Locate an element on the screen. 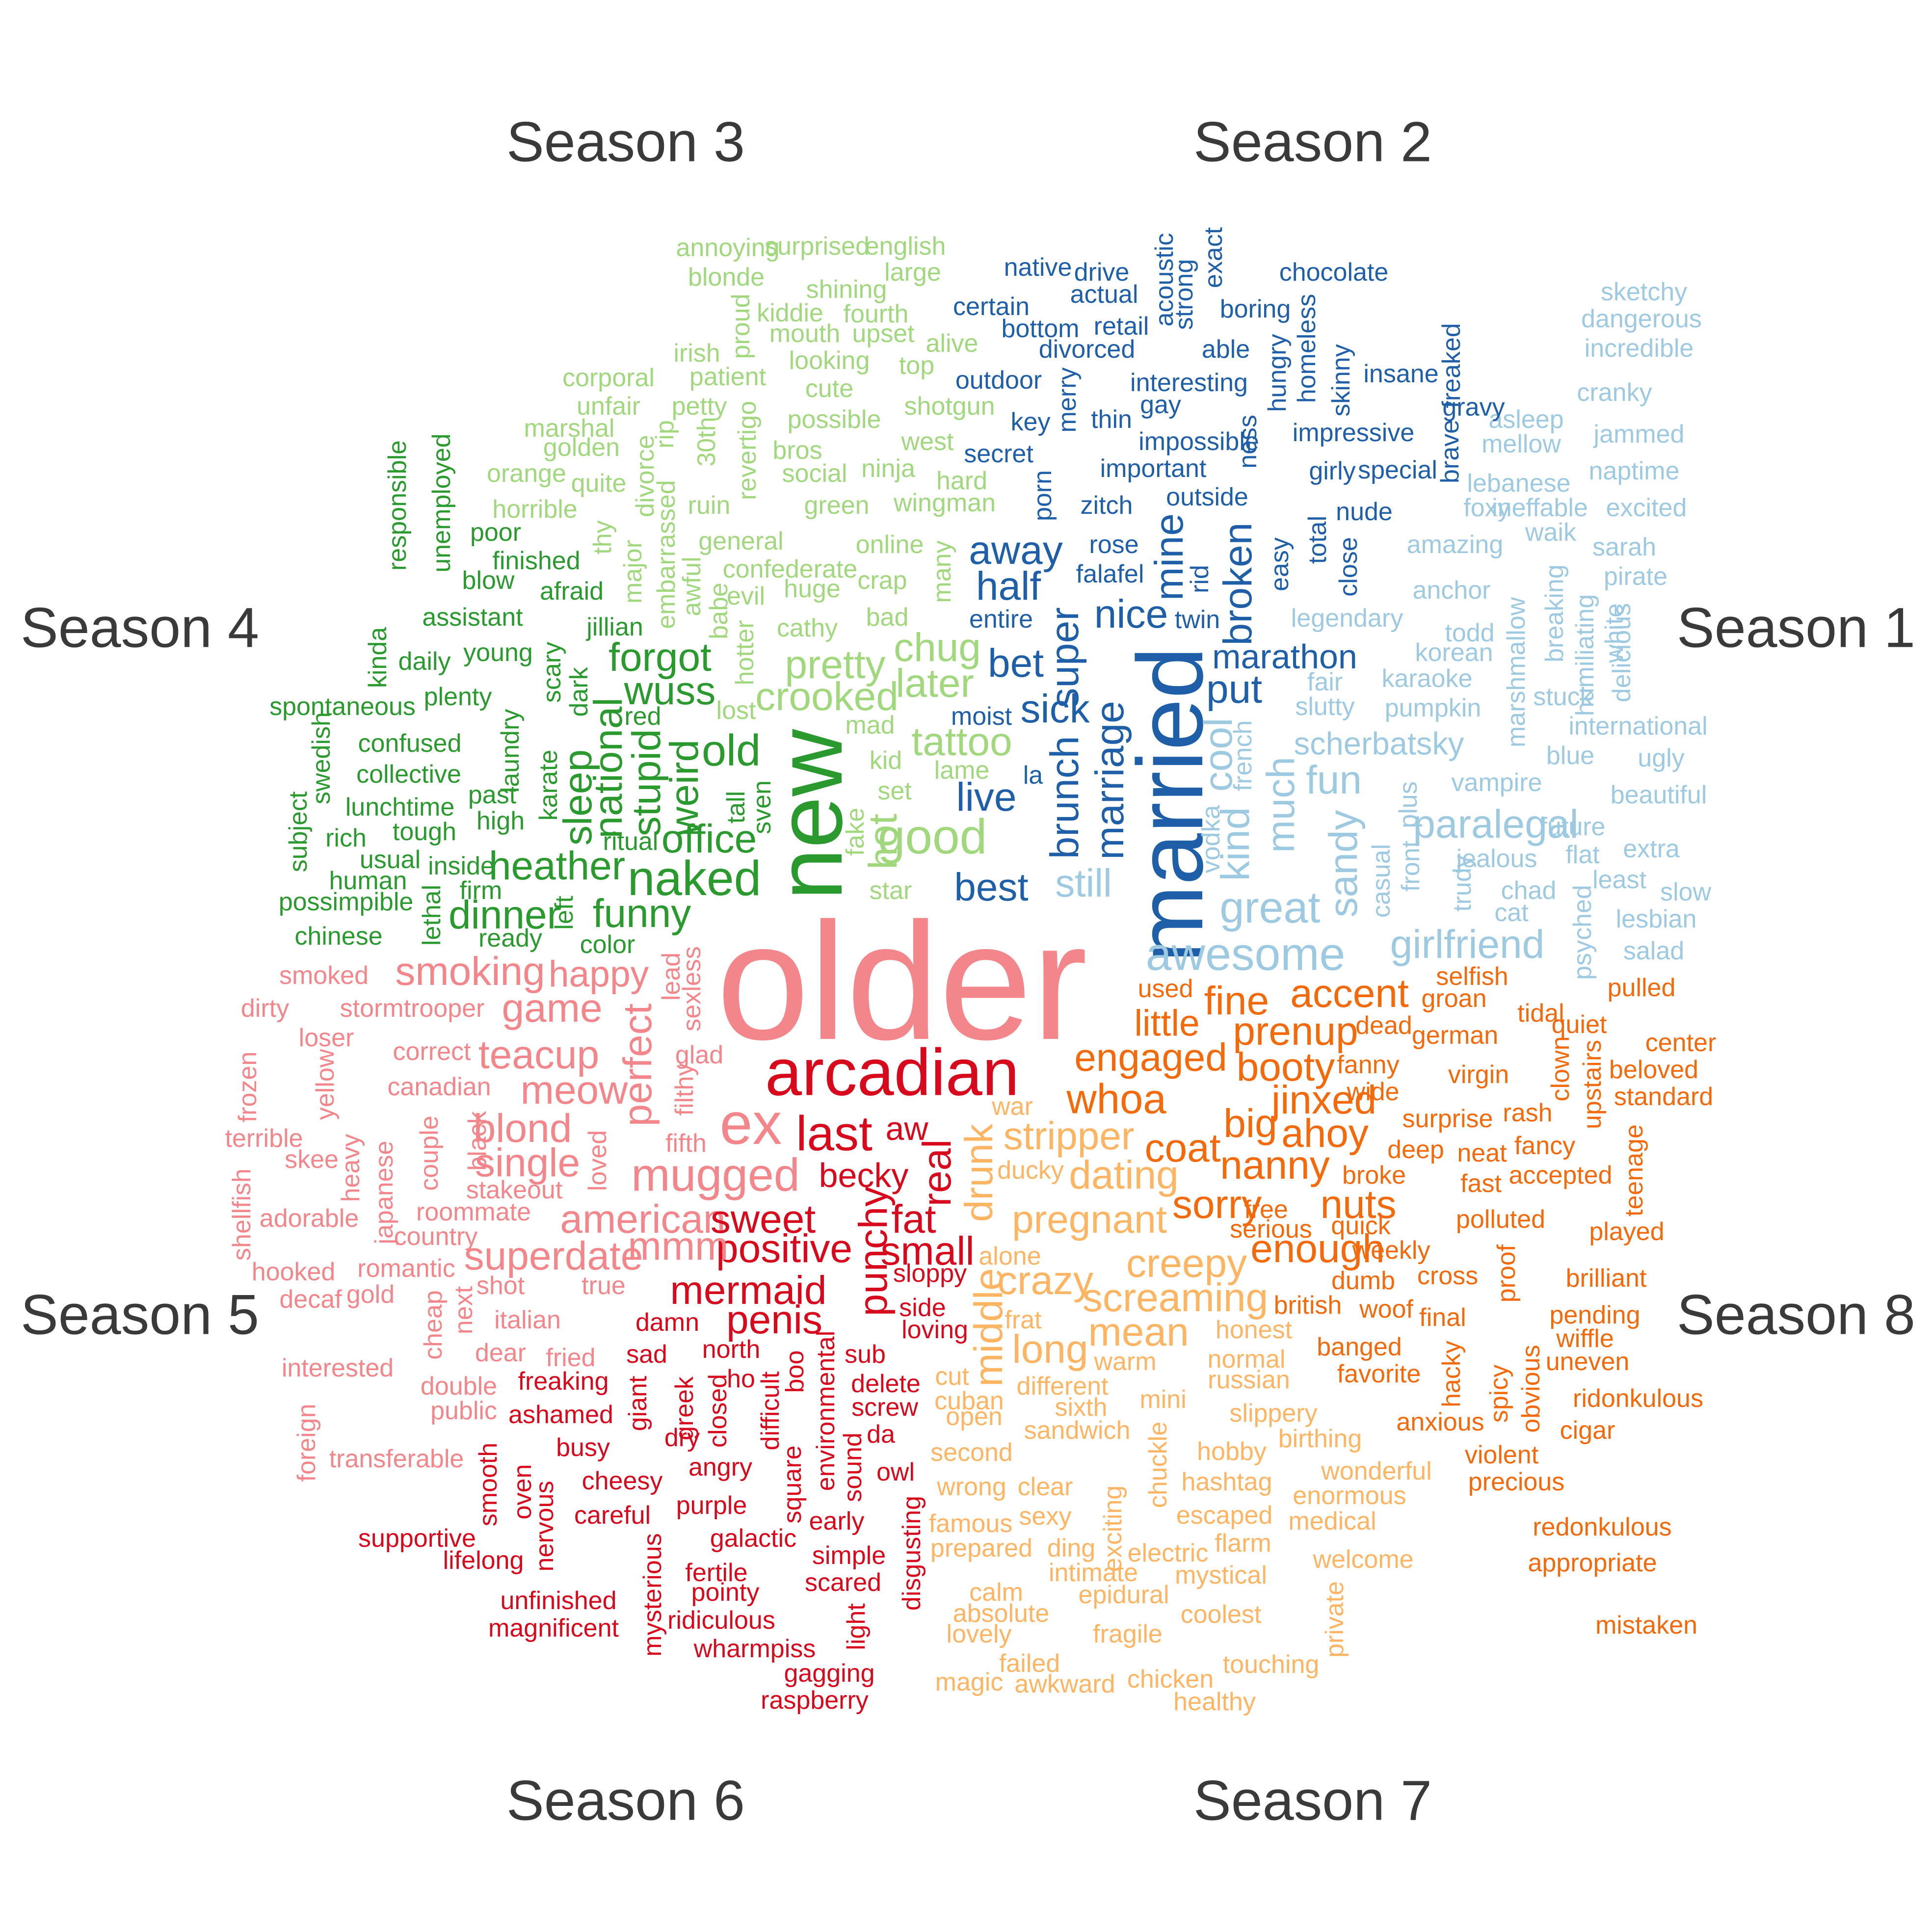  word-scherbatsky: scherbatsky is located at coordinates (1379, 743).